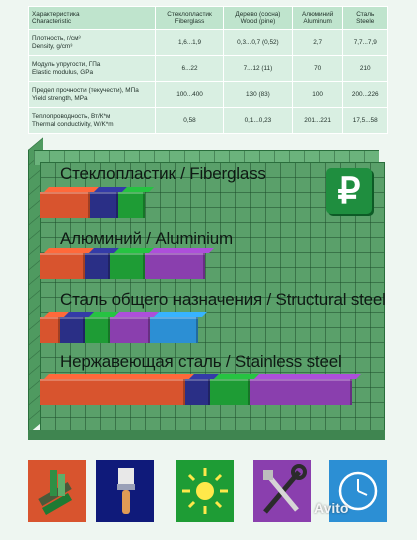  Describe the element at coordinates (92, 42) in the screenshot. I see `row-label: Плотность, г/см³ Density, g/cm³` at that location.